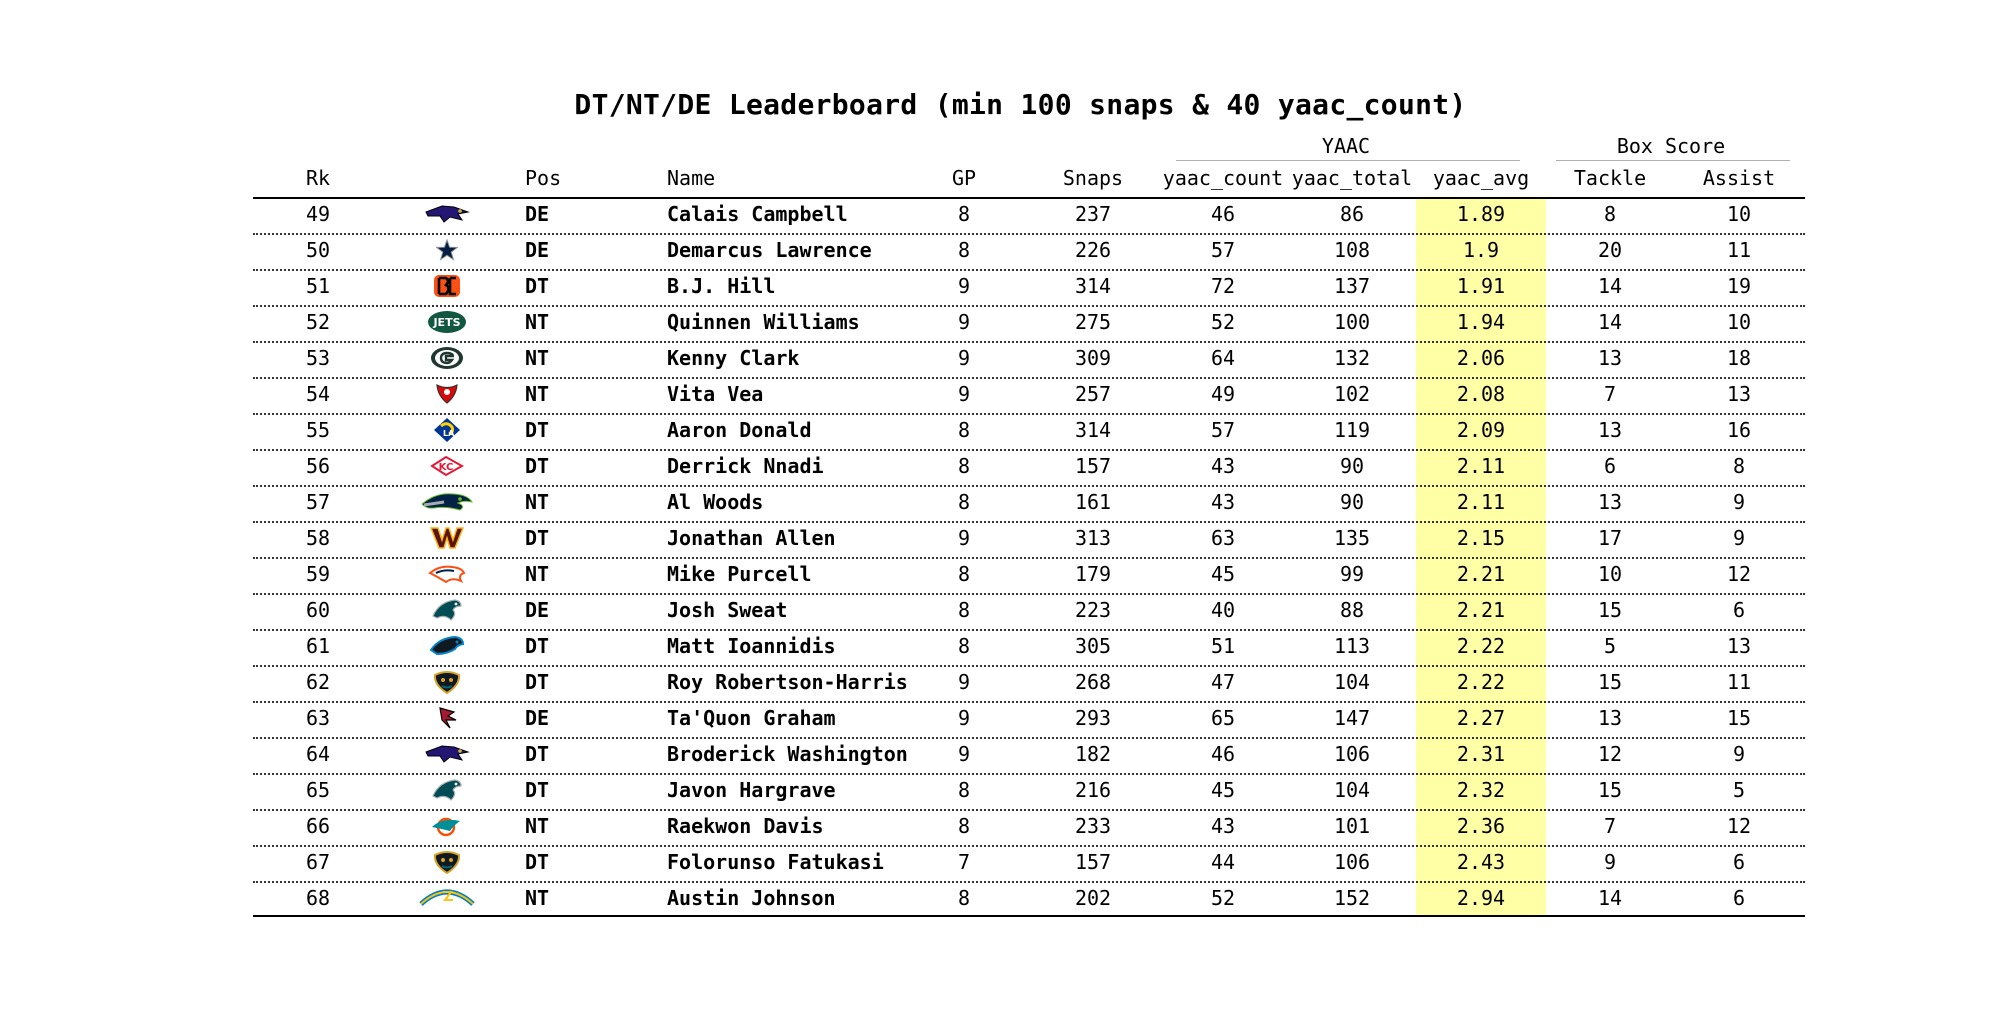 The width and height of the screenshot is (2000, 1027). What do you see at coordinates (318, 502) in the screenshot?
I see `rank-cell: 57` at bounding box center [318, 502].